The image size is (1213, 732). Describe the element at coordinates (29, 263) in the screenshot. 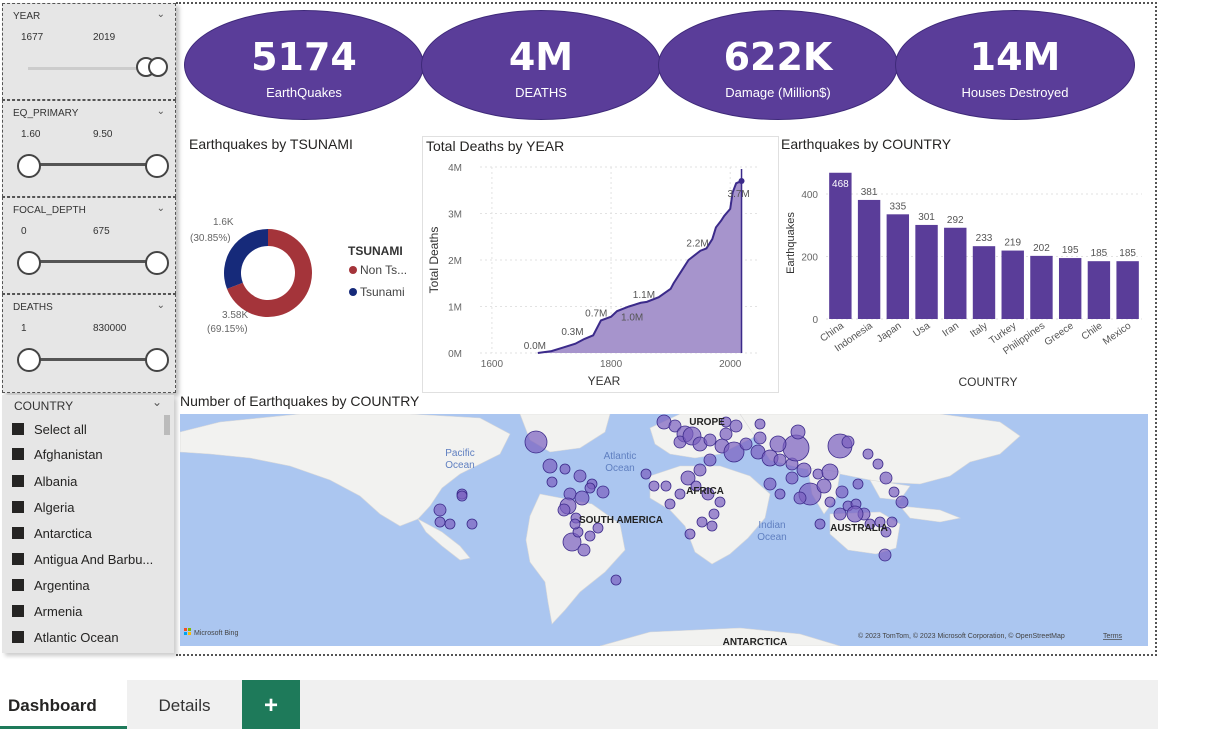

I see `slicer-focal-min-handle` at that location.